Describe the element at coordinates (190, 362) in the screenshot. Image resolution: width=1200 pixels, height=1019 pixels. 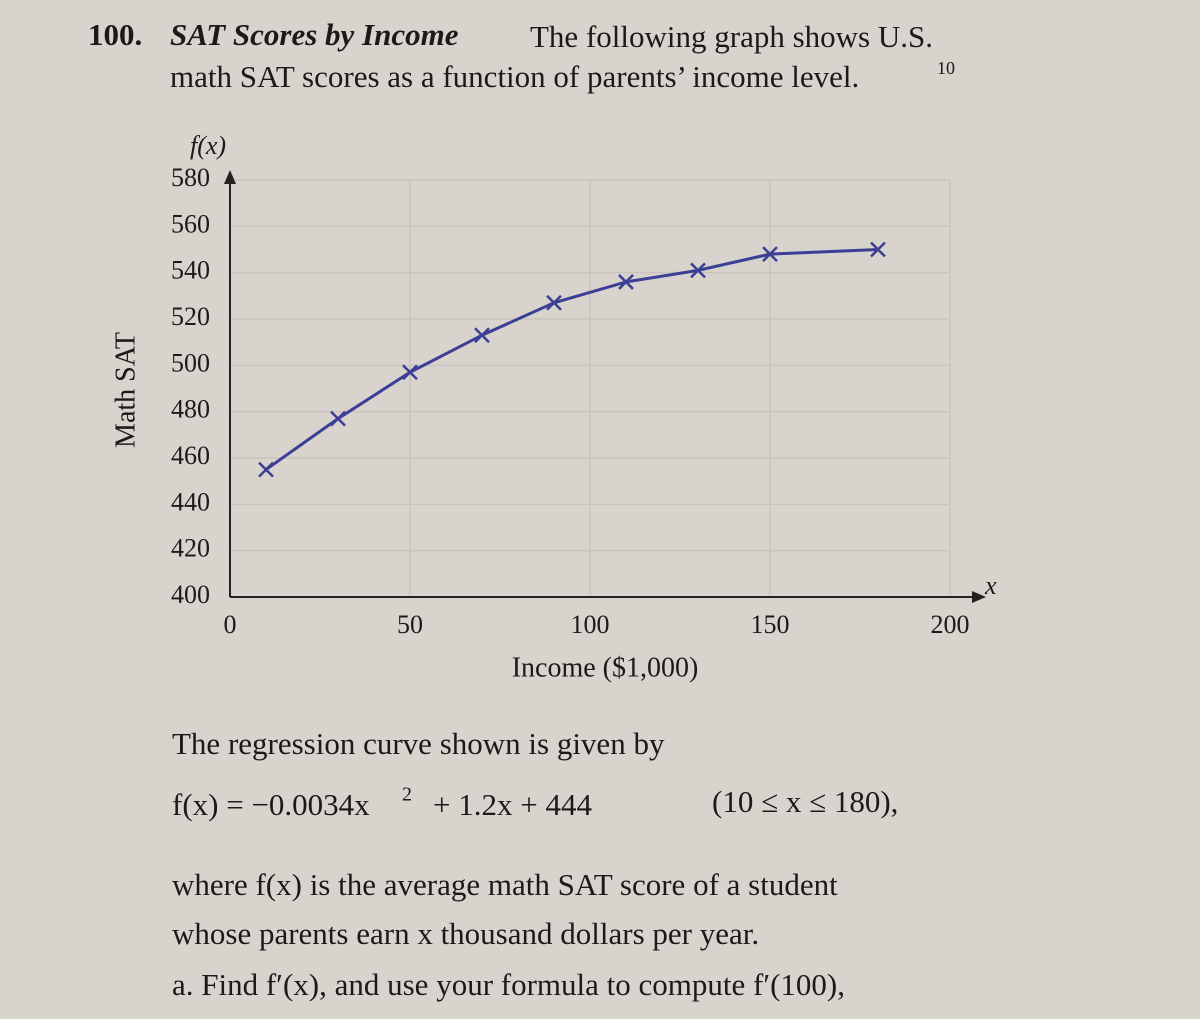
I see `y-tick-label: 500` at that location.